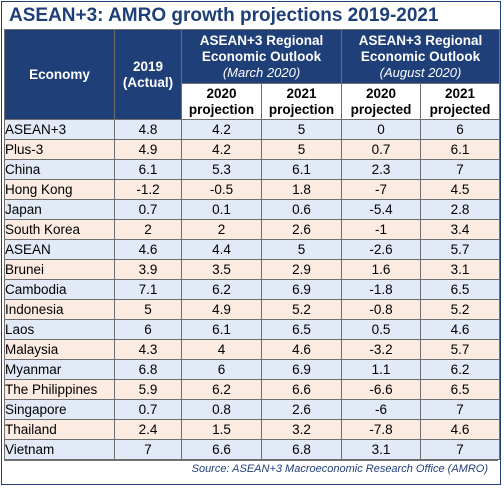 This screenshot has width=504, height=488. I want to click on value-cell: 6.5, so click(460, 289).